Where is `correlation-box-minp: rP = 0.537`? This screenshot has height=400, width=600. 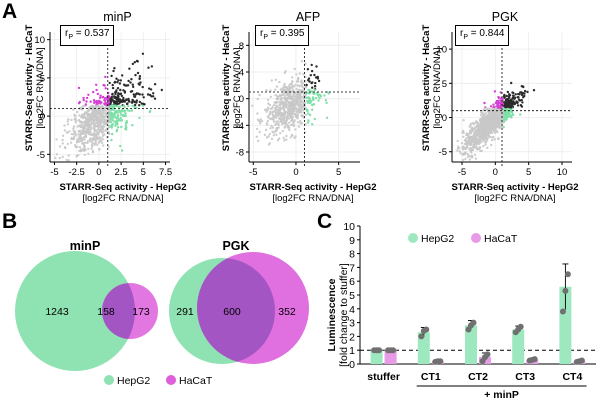
correlation-box-minp: rP = 0.537 is located at coordinates (87, 35).